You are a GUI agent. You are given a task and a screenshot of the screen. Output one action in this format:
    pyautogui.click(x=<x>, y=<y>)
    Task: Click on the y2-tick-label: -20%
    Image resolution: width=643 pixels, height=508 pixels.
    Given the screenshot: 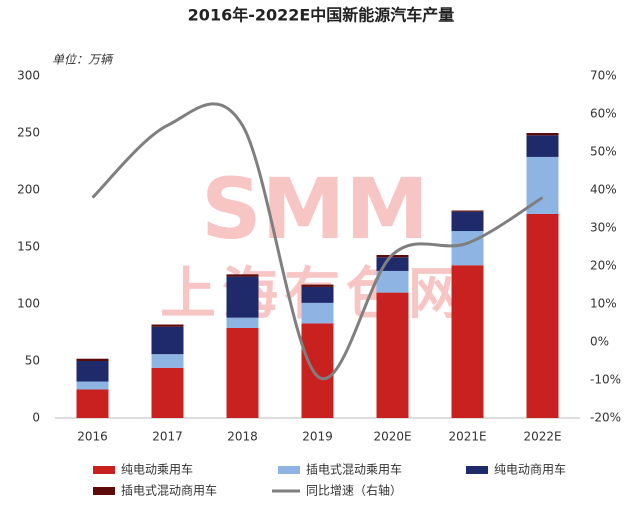 What is the action you would take?
    pyautogui.click(x=605, y=418)
    